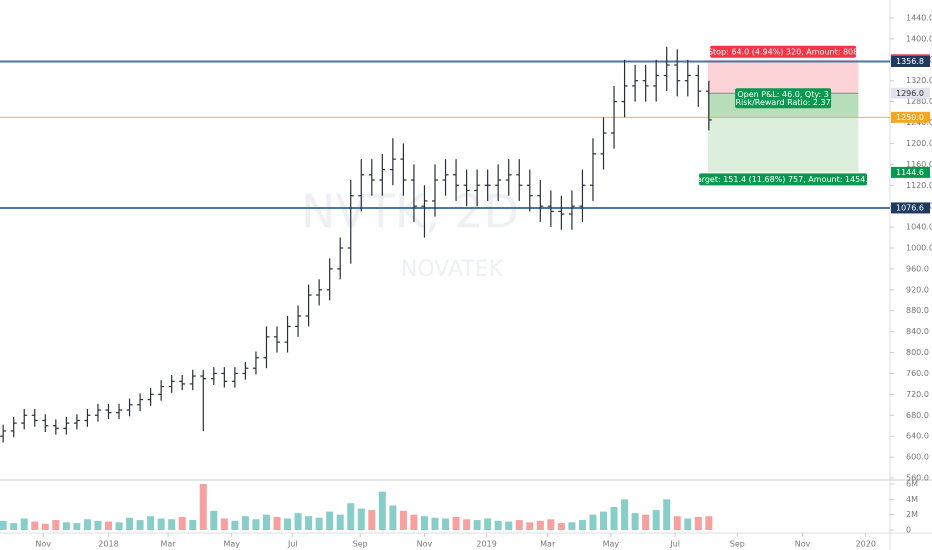  I want to click on last-price-label-bg, so click(910, 117).